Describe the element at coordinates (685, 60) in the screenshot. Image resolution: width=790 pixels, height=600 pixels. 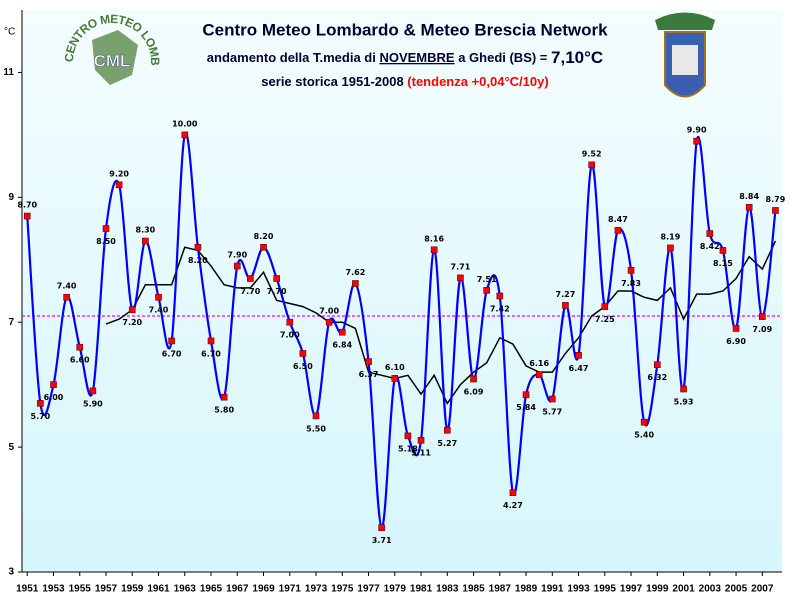
I see `arms-center` at that location.